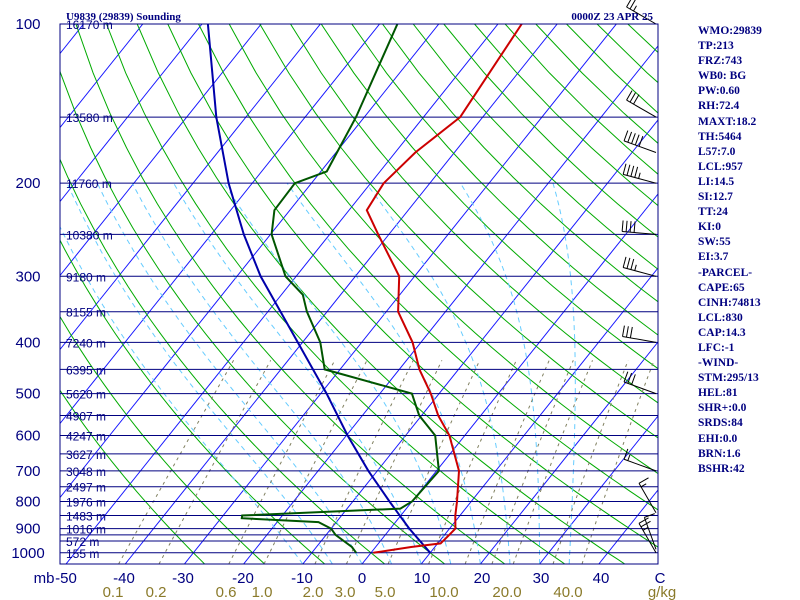  Describe the element at coordinates (720, 136) in the screenshot. I see `index-row: TH:5464` at that location.